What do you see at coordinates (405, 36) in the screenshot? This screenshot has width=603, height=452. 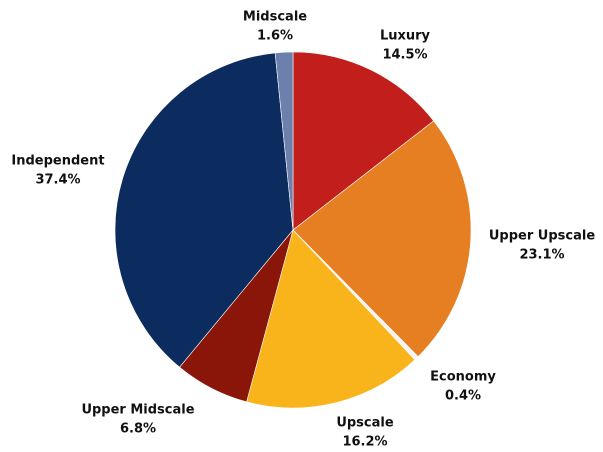 I see `slice-label: Luxury` at bounding box center [405, 36].